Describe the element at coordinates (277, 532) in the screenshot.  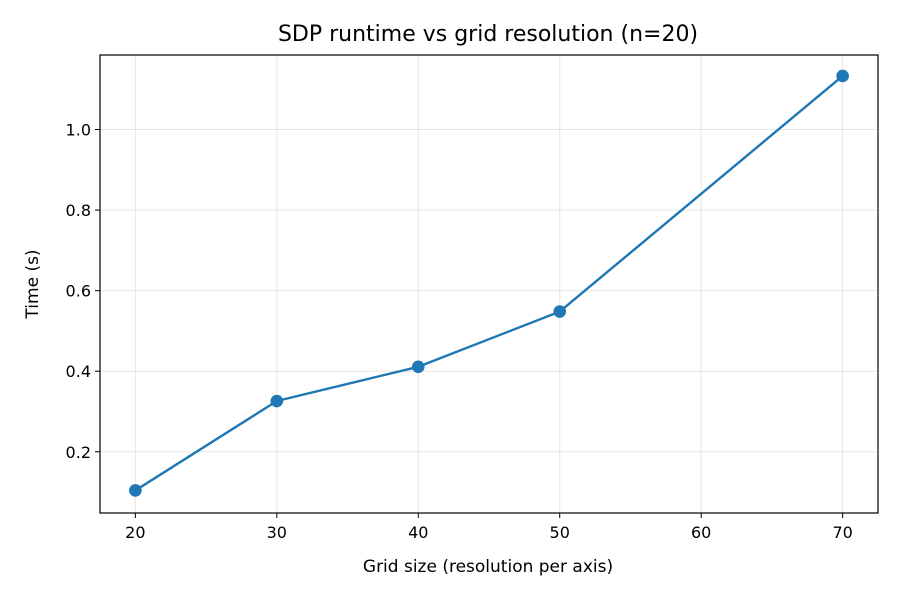
I see `x-tick-label: 30` at that location.